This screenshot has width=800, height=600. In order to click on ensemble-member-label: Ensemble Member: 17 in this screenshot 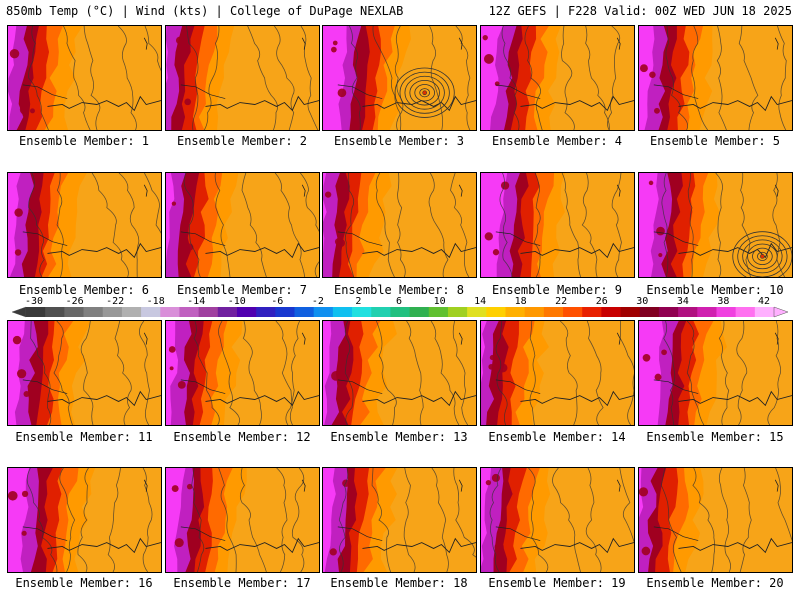, I will do `click(242, 583)`.